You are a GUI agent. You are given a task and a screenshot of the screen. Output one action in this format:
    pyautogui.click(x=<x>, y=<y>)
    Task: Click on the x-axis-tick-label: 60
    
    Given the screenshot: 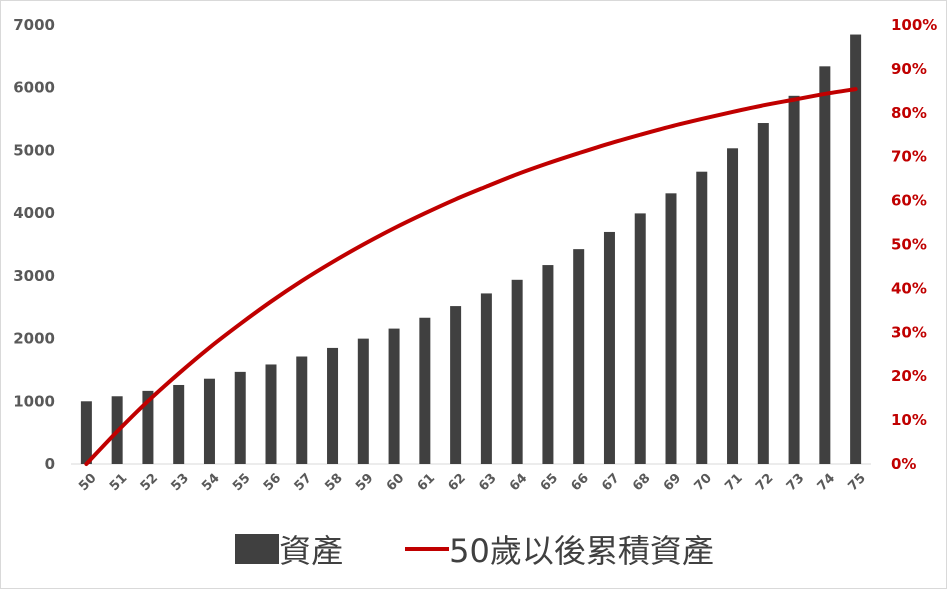 What is the action you would take?
    pyautogui.click(x=395, y=482)
    